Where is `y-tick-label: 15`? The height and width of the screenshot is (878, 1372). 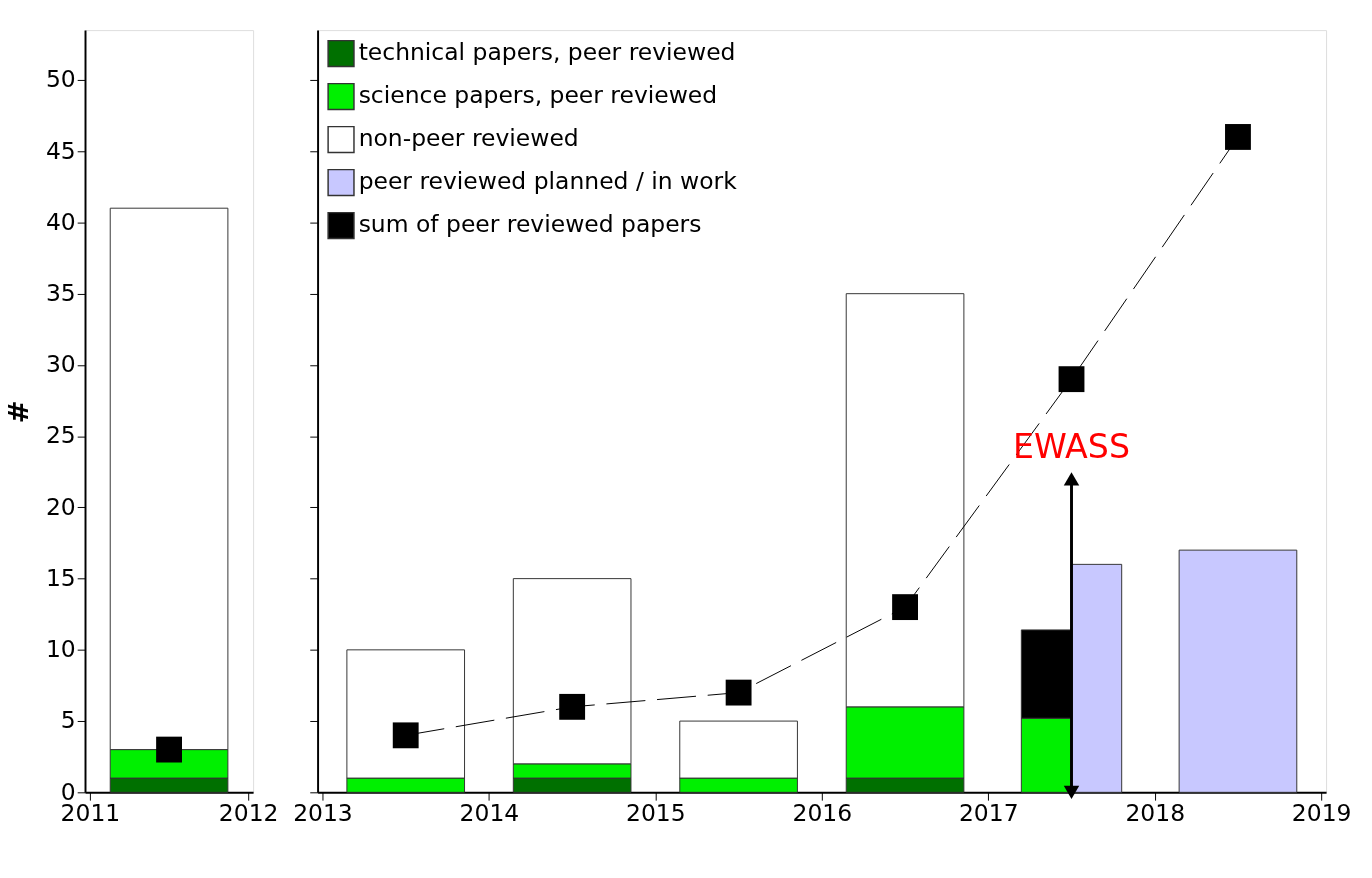
y-tick-label: 15 is located at coordinates (60, 577).